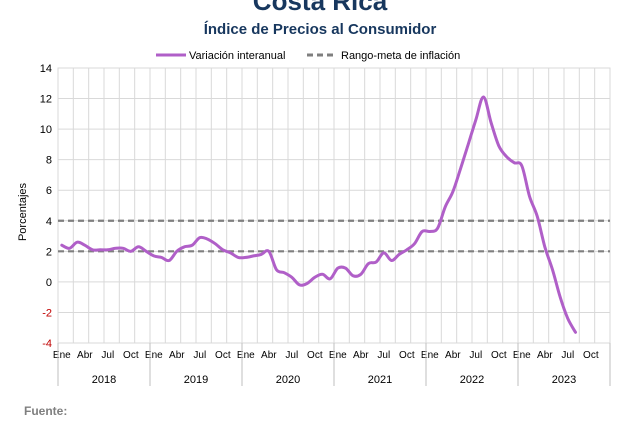  Describe the element at coordinates (320, 8) in the screenshot. I see `main-title: Costa Rica` at that location.